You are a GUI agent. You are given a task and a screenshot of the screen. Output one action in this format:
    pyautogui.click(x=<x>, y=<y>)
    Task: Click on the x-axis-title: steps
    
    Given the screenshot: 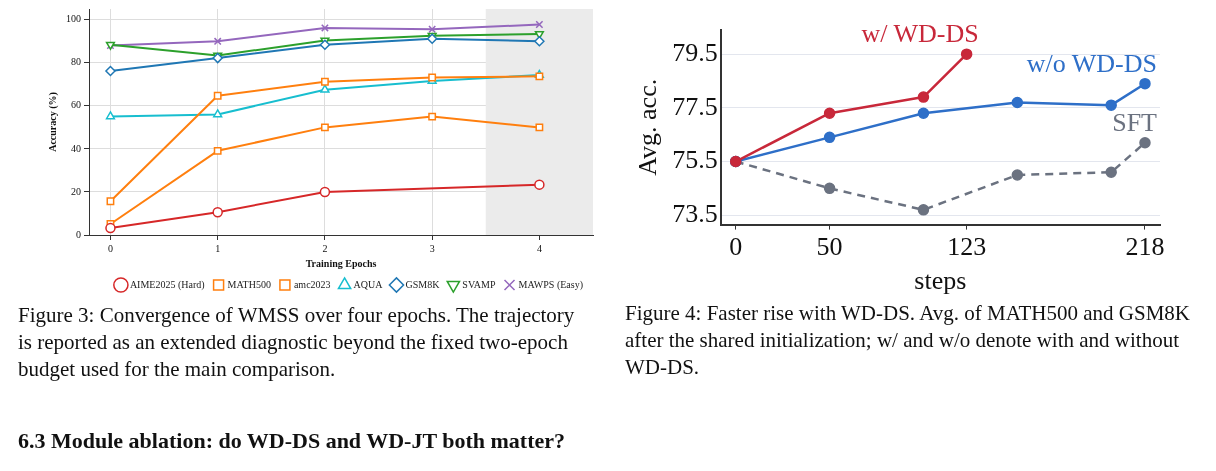 What is the action you would take?
    pyautogui.click(x=940, y=281)
    